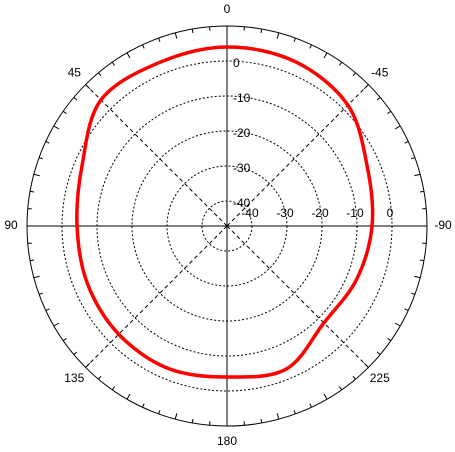  Describe the element at coordinates (75, 72) in the screenshot. I see `theta-tick-label: 45` at that location.